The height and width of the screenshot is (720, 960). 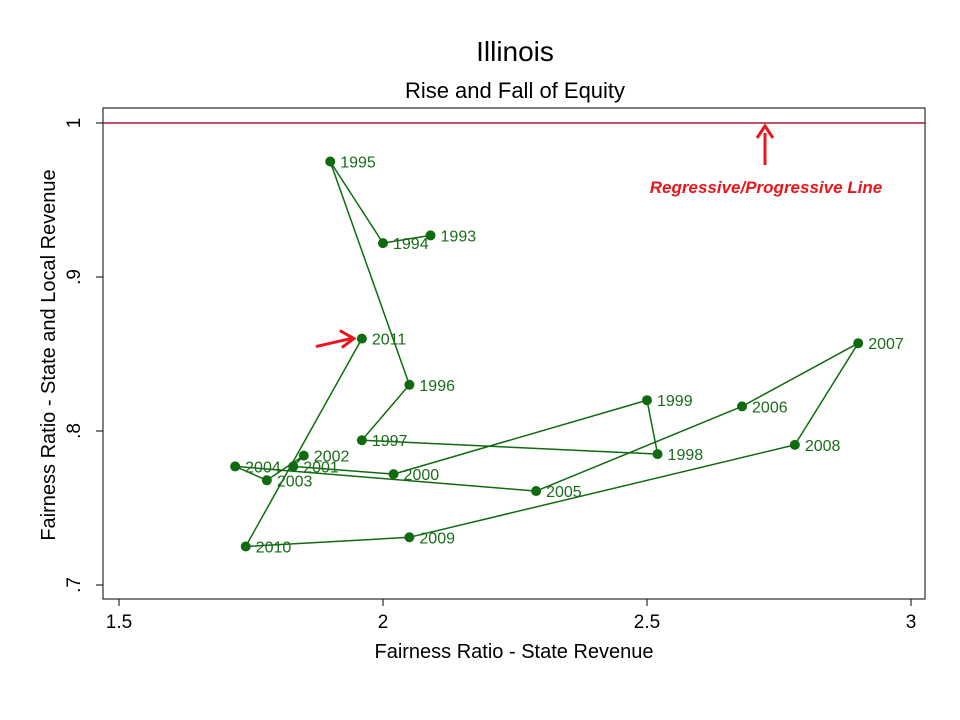 What do you see at coordinates (49, 354) in the screenshot?
I see `y-axis-label: Fairness Ratio - State and Local Revenue` at bounding box center [49, 354].